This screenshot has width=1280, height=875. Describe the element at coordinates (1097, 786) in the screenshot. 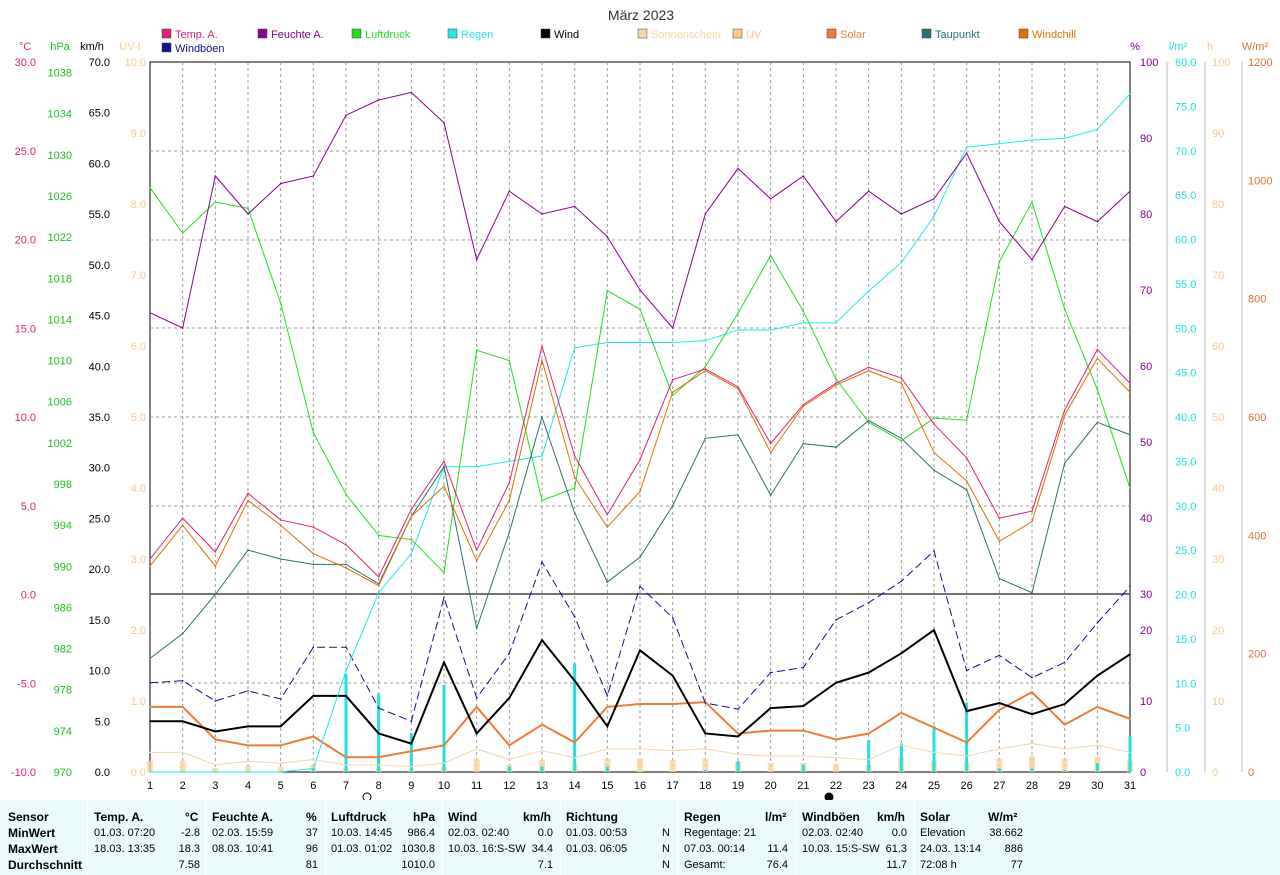

I see `x-tick-label: 30` at that location.